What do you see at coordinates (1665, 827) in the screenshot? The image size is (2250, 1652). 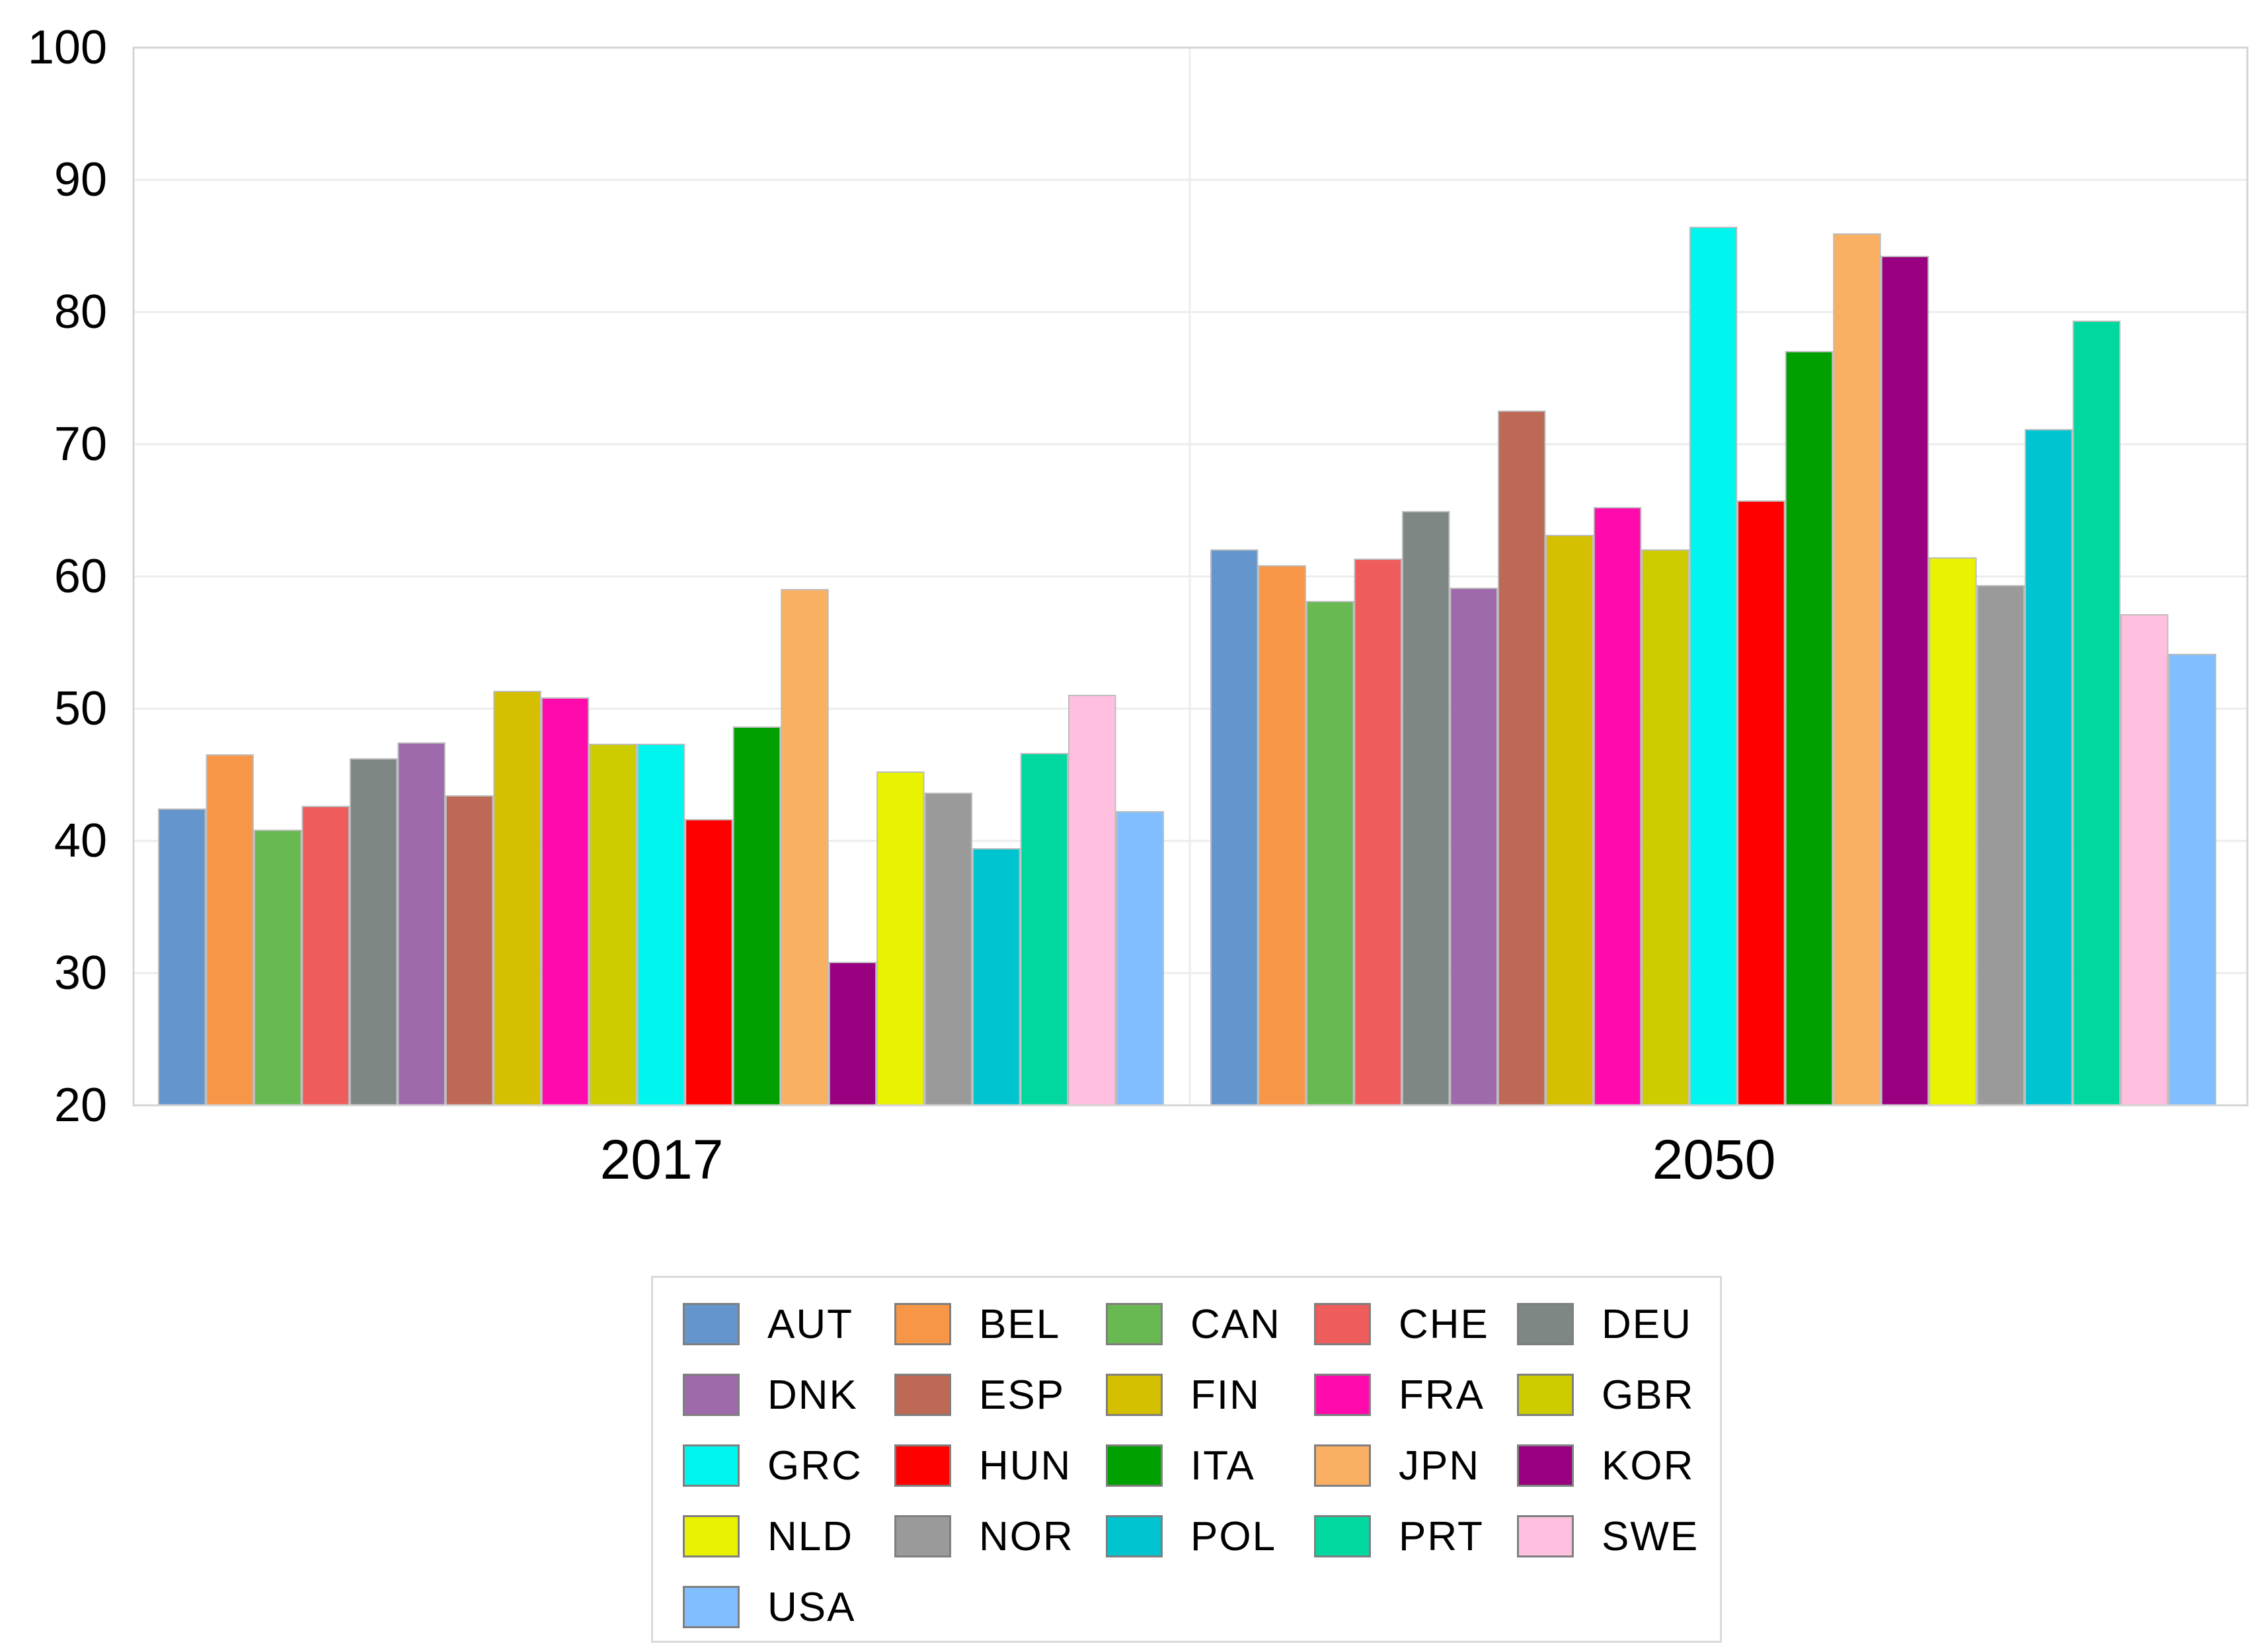 I see `bar-gbr-2050` at bounding box center [1665, 827].